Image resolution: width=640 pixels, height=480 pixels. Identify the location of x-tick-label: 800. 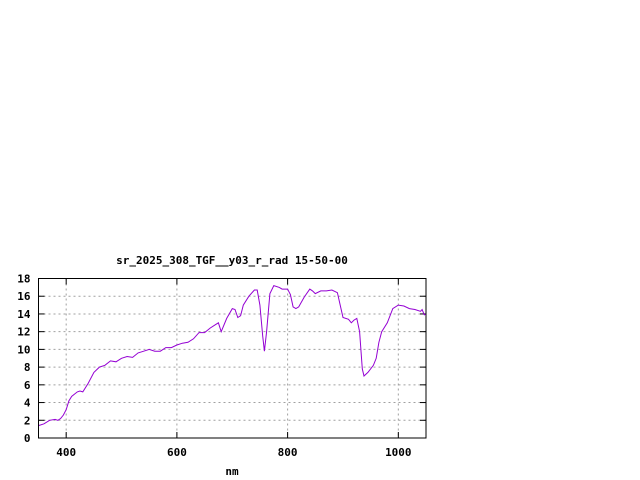
(288, 452).